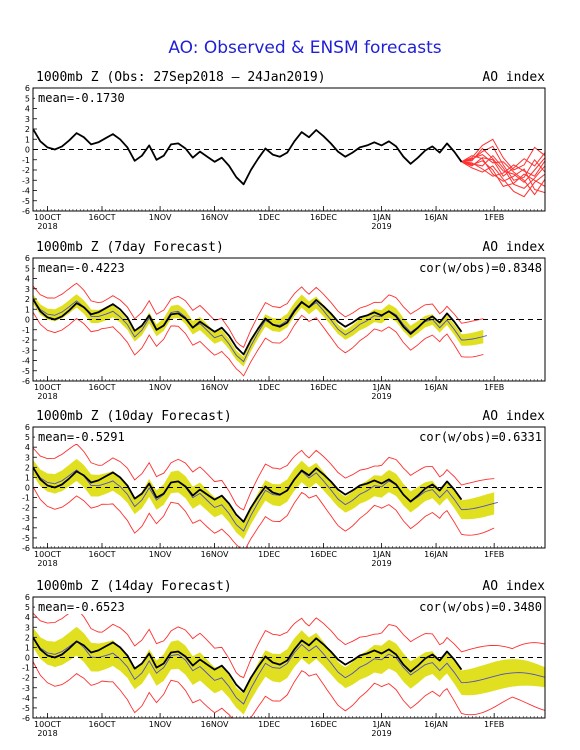  I want to click on mean-label: mean=-0.1730, so click(81, 98).